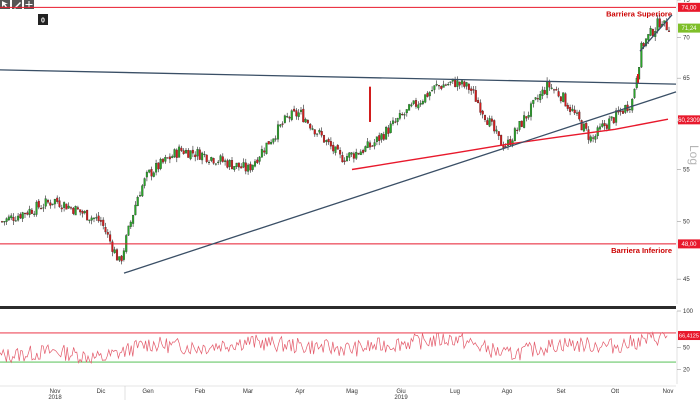 This screenshot has width=700, height=400. I want to click on level-badge-text: 48,00, so click(689, 245).